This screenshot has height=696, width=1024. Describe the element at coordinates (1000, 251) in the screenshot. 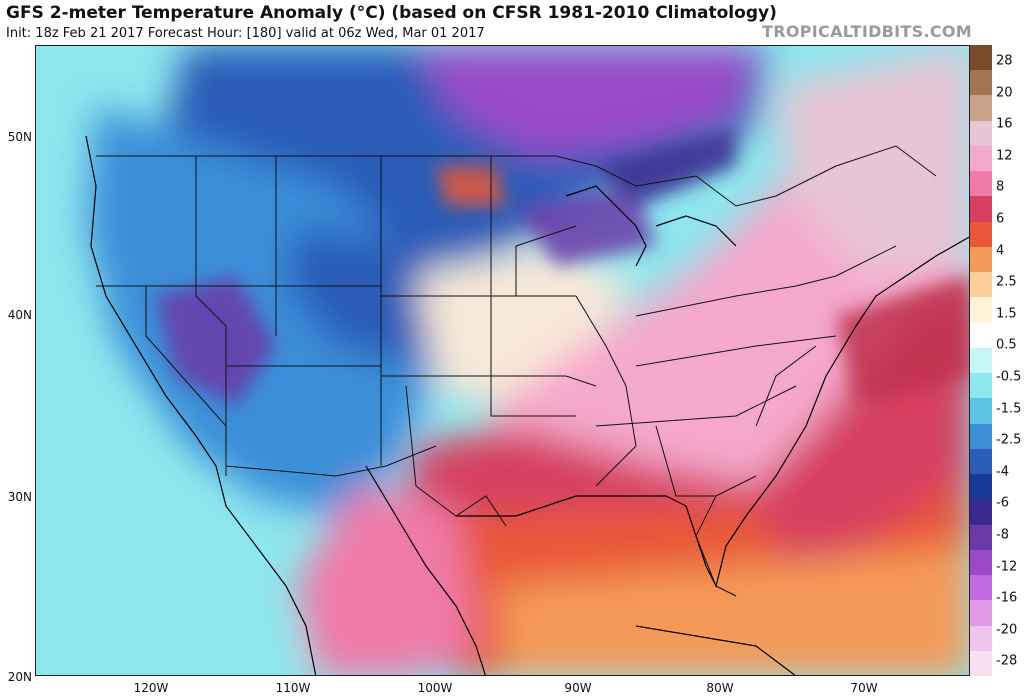

I see `colorbar-label: 4` at that location.